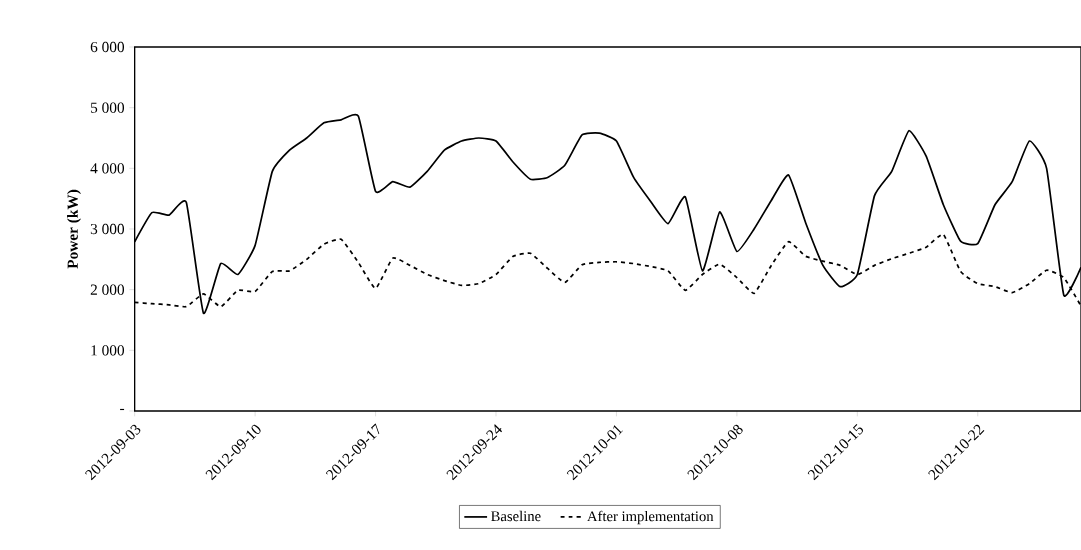 Image resolution: width=1081 pixels, height=550 pixels. What do you see at coordinates (74, 229) in the screenshot?
I see `y-axis-title: Power (kW)` at bounding box center [74, 229].